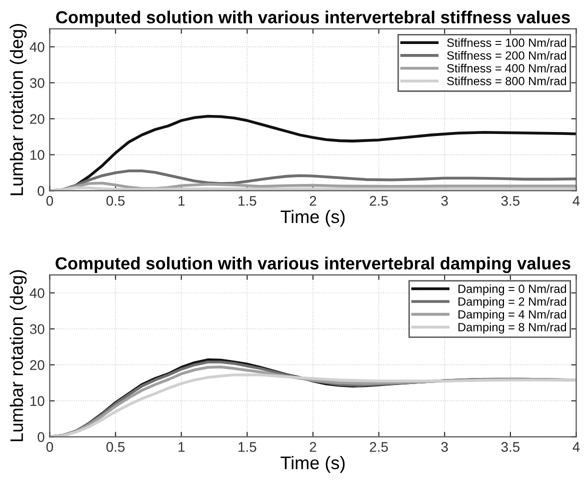 Image resolution: width=585 pixels, height=480 pixels. Describe the element at coordinates (512, 290) in the screenshot. I see `legend-label: Damping = 0 Nm/rad` at that location.